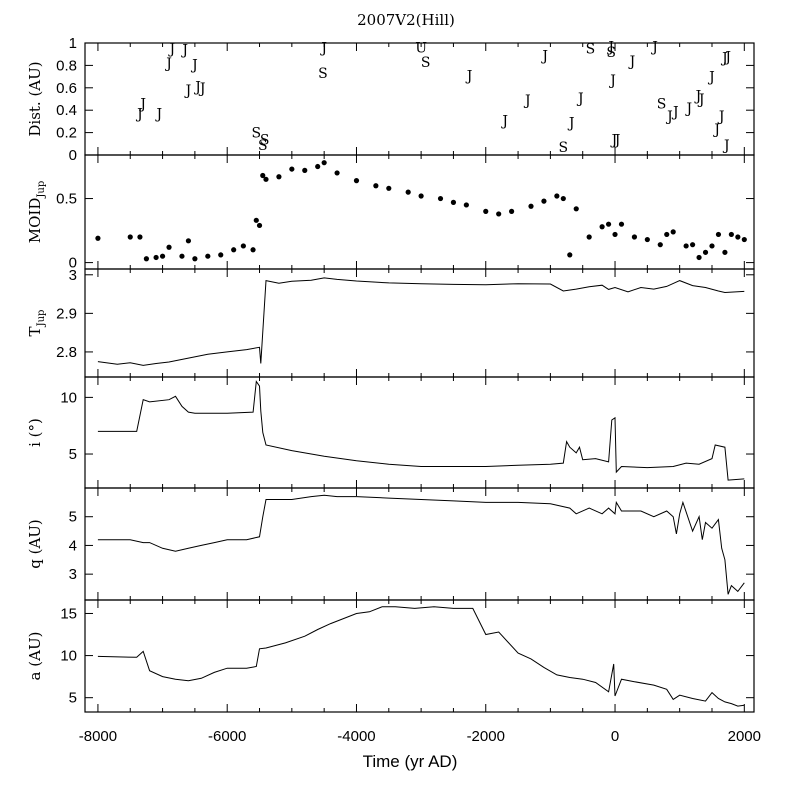 The height and width of the screenshot is (797, 797). What do you see at coordinates (419, 544) in the screenshot?
I see `panel-frame-q` at bounding box center [419, 544].